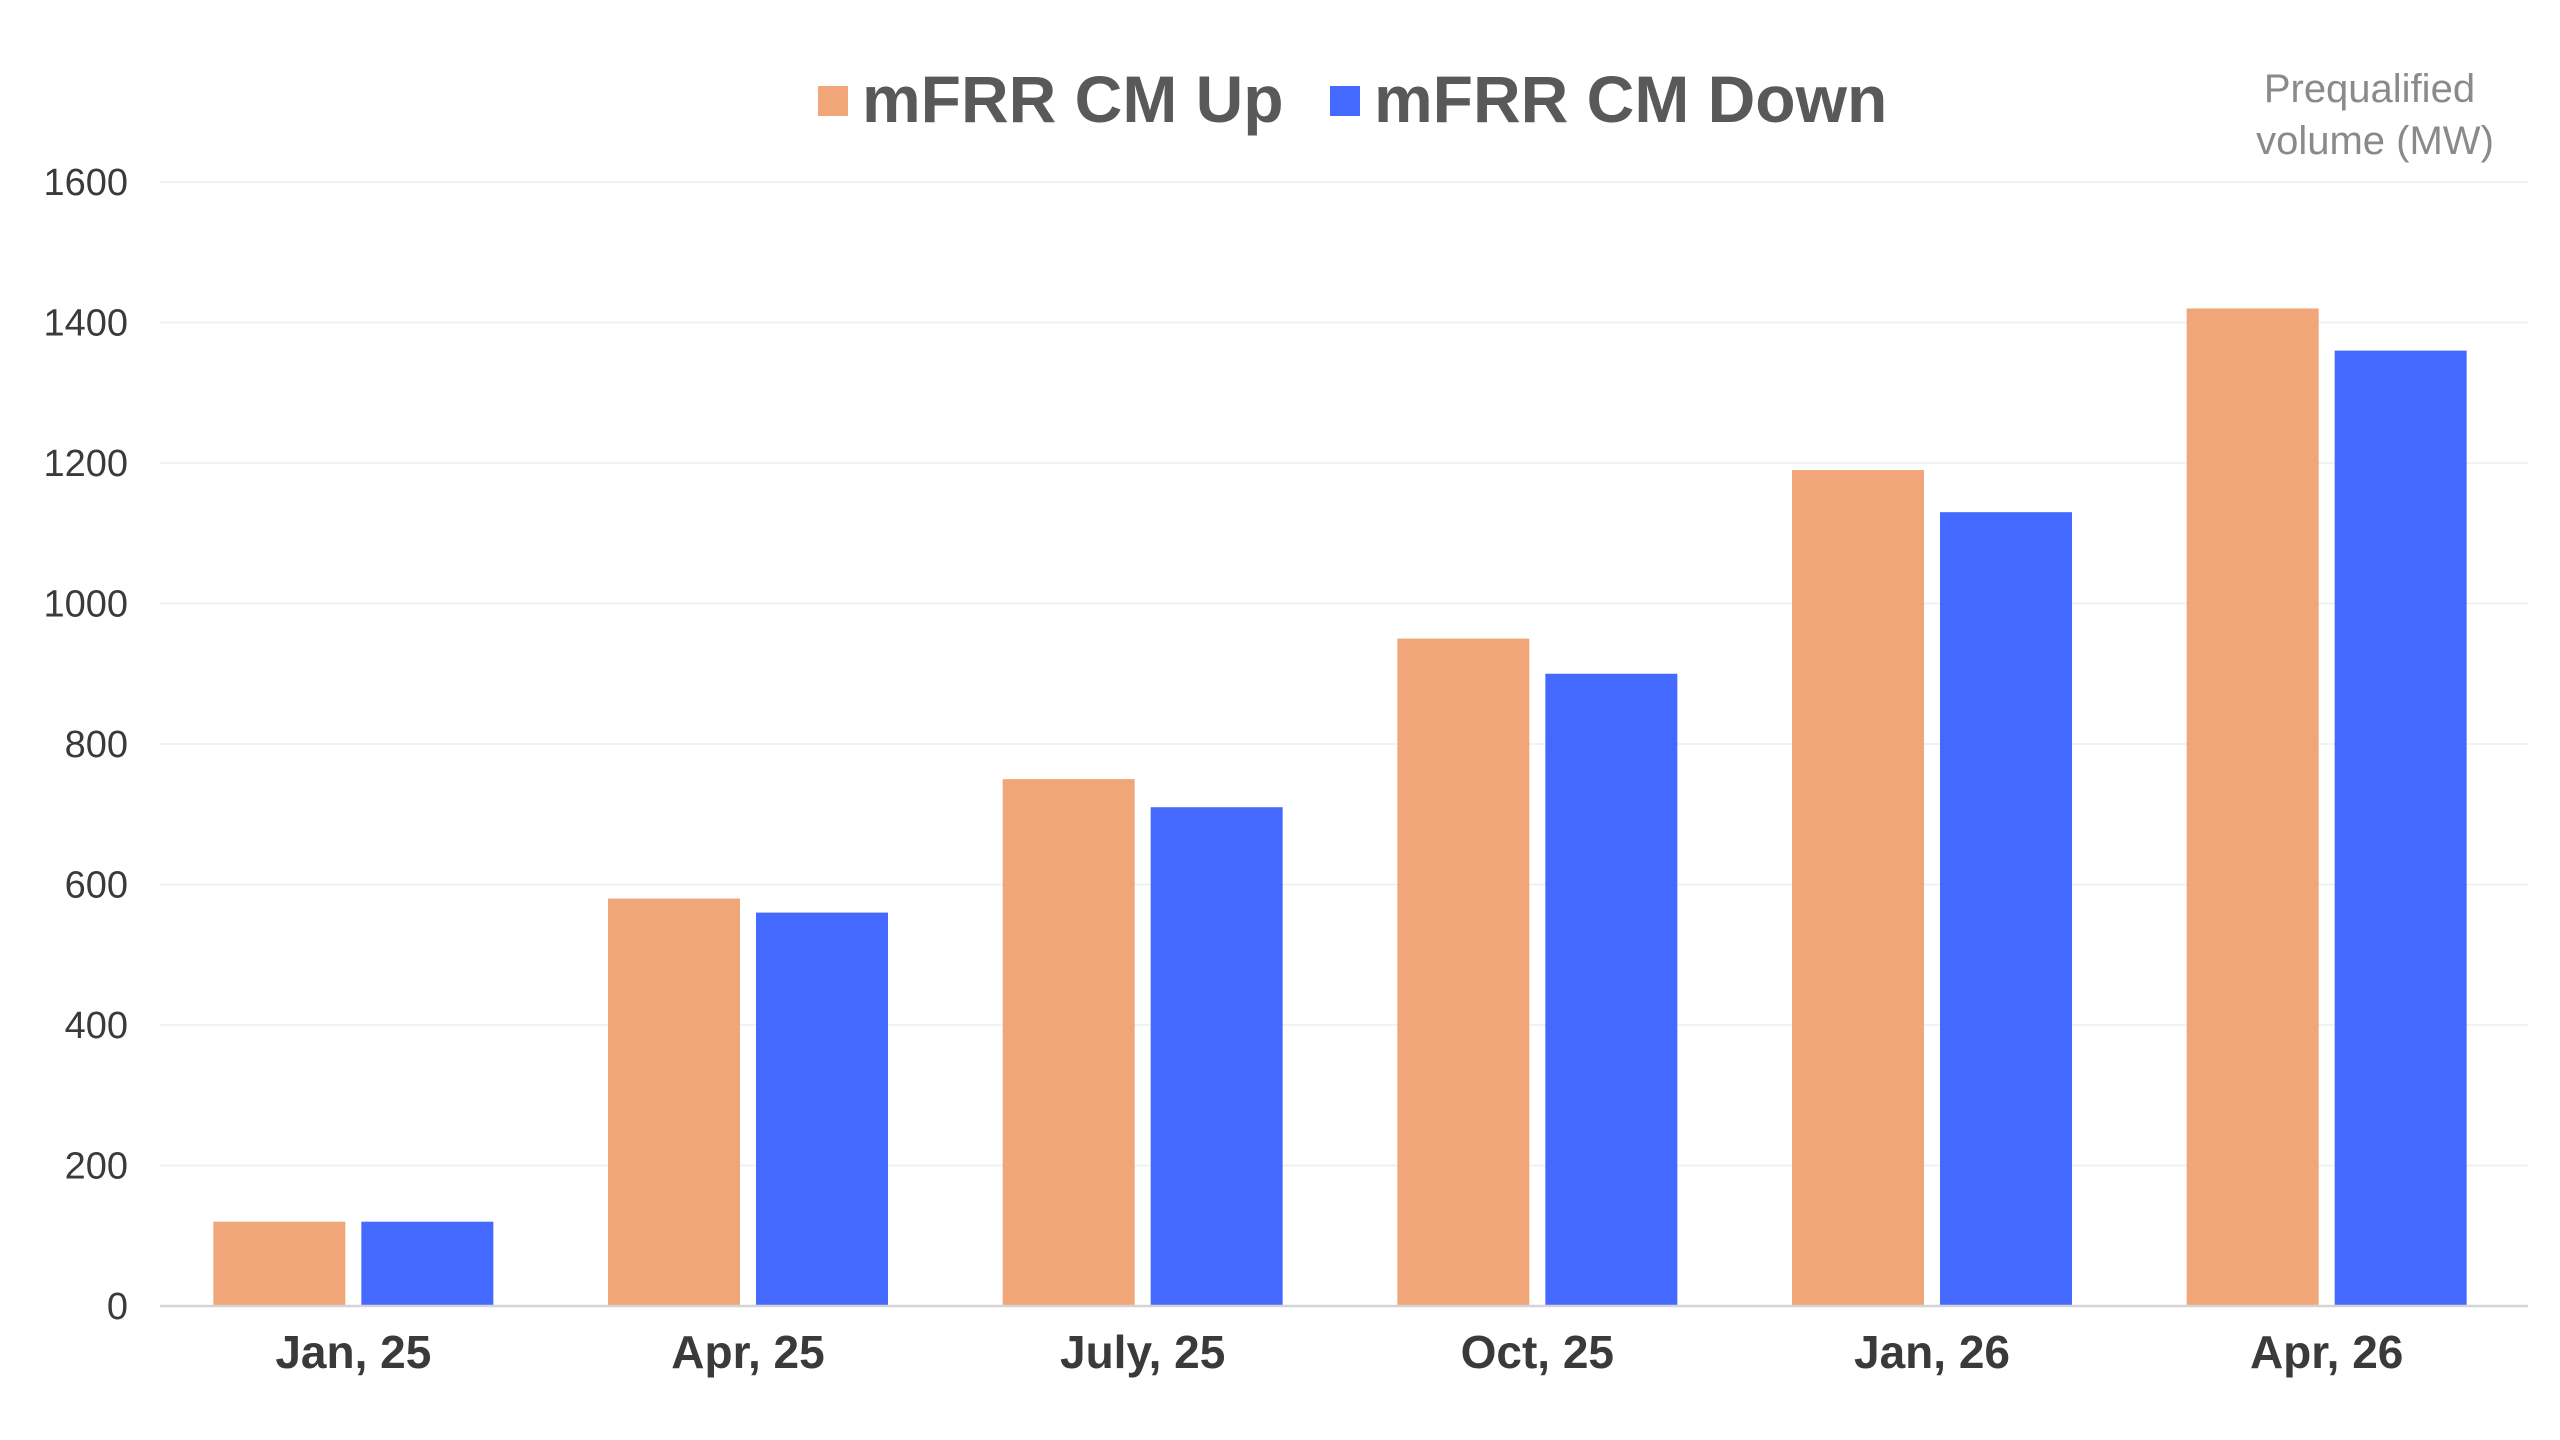 Image resolution: width=2560 pixels, height=1440 pixels. I want to click on x-tick-label: Oct, 25, so click(1537, 1352).